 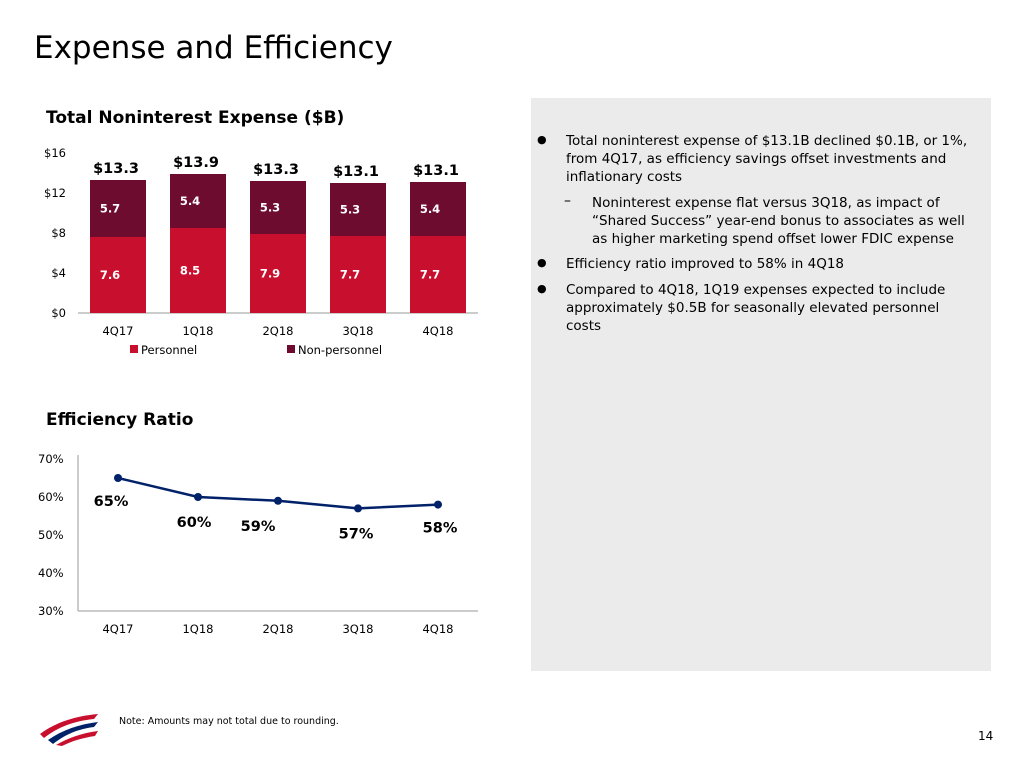 I want to click on line-data-label: 60%, so click(x=194, y=523).